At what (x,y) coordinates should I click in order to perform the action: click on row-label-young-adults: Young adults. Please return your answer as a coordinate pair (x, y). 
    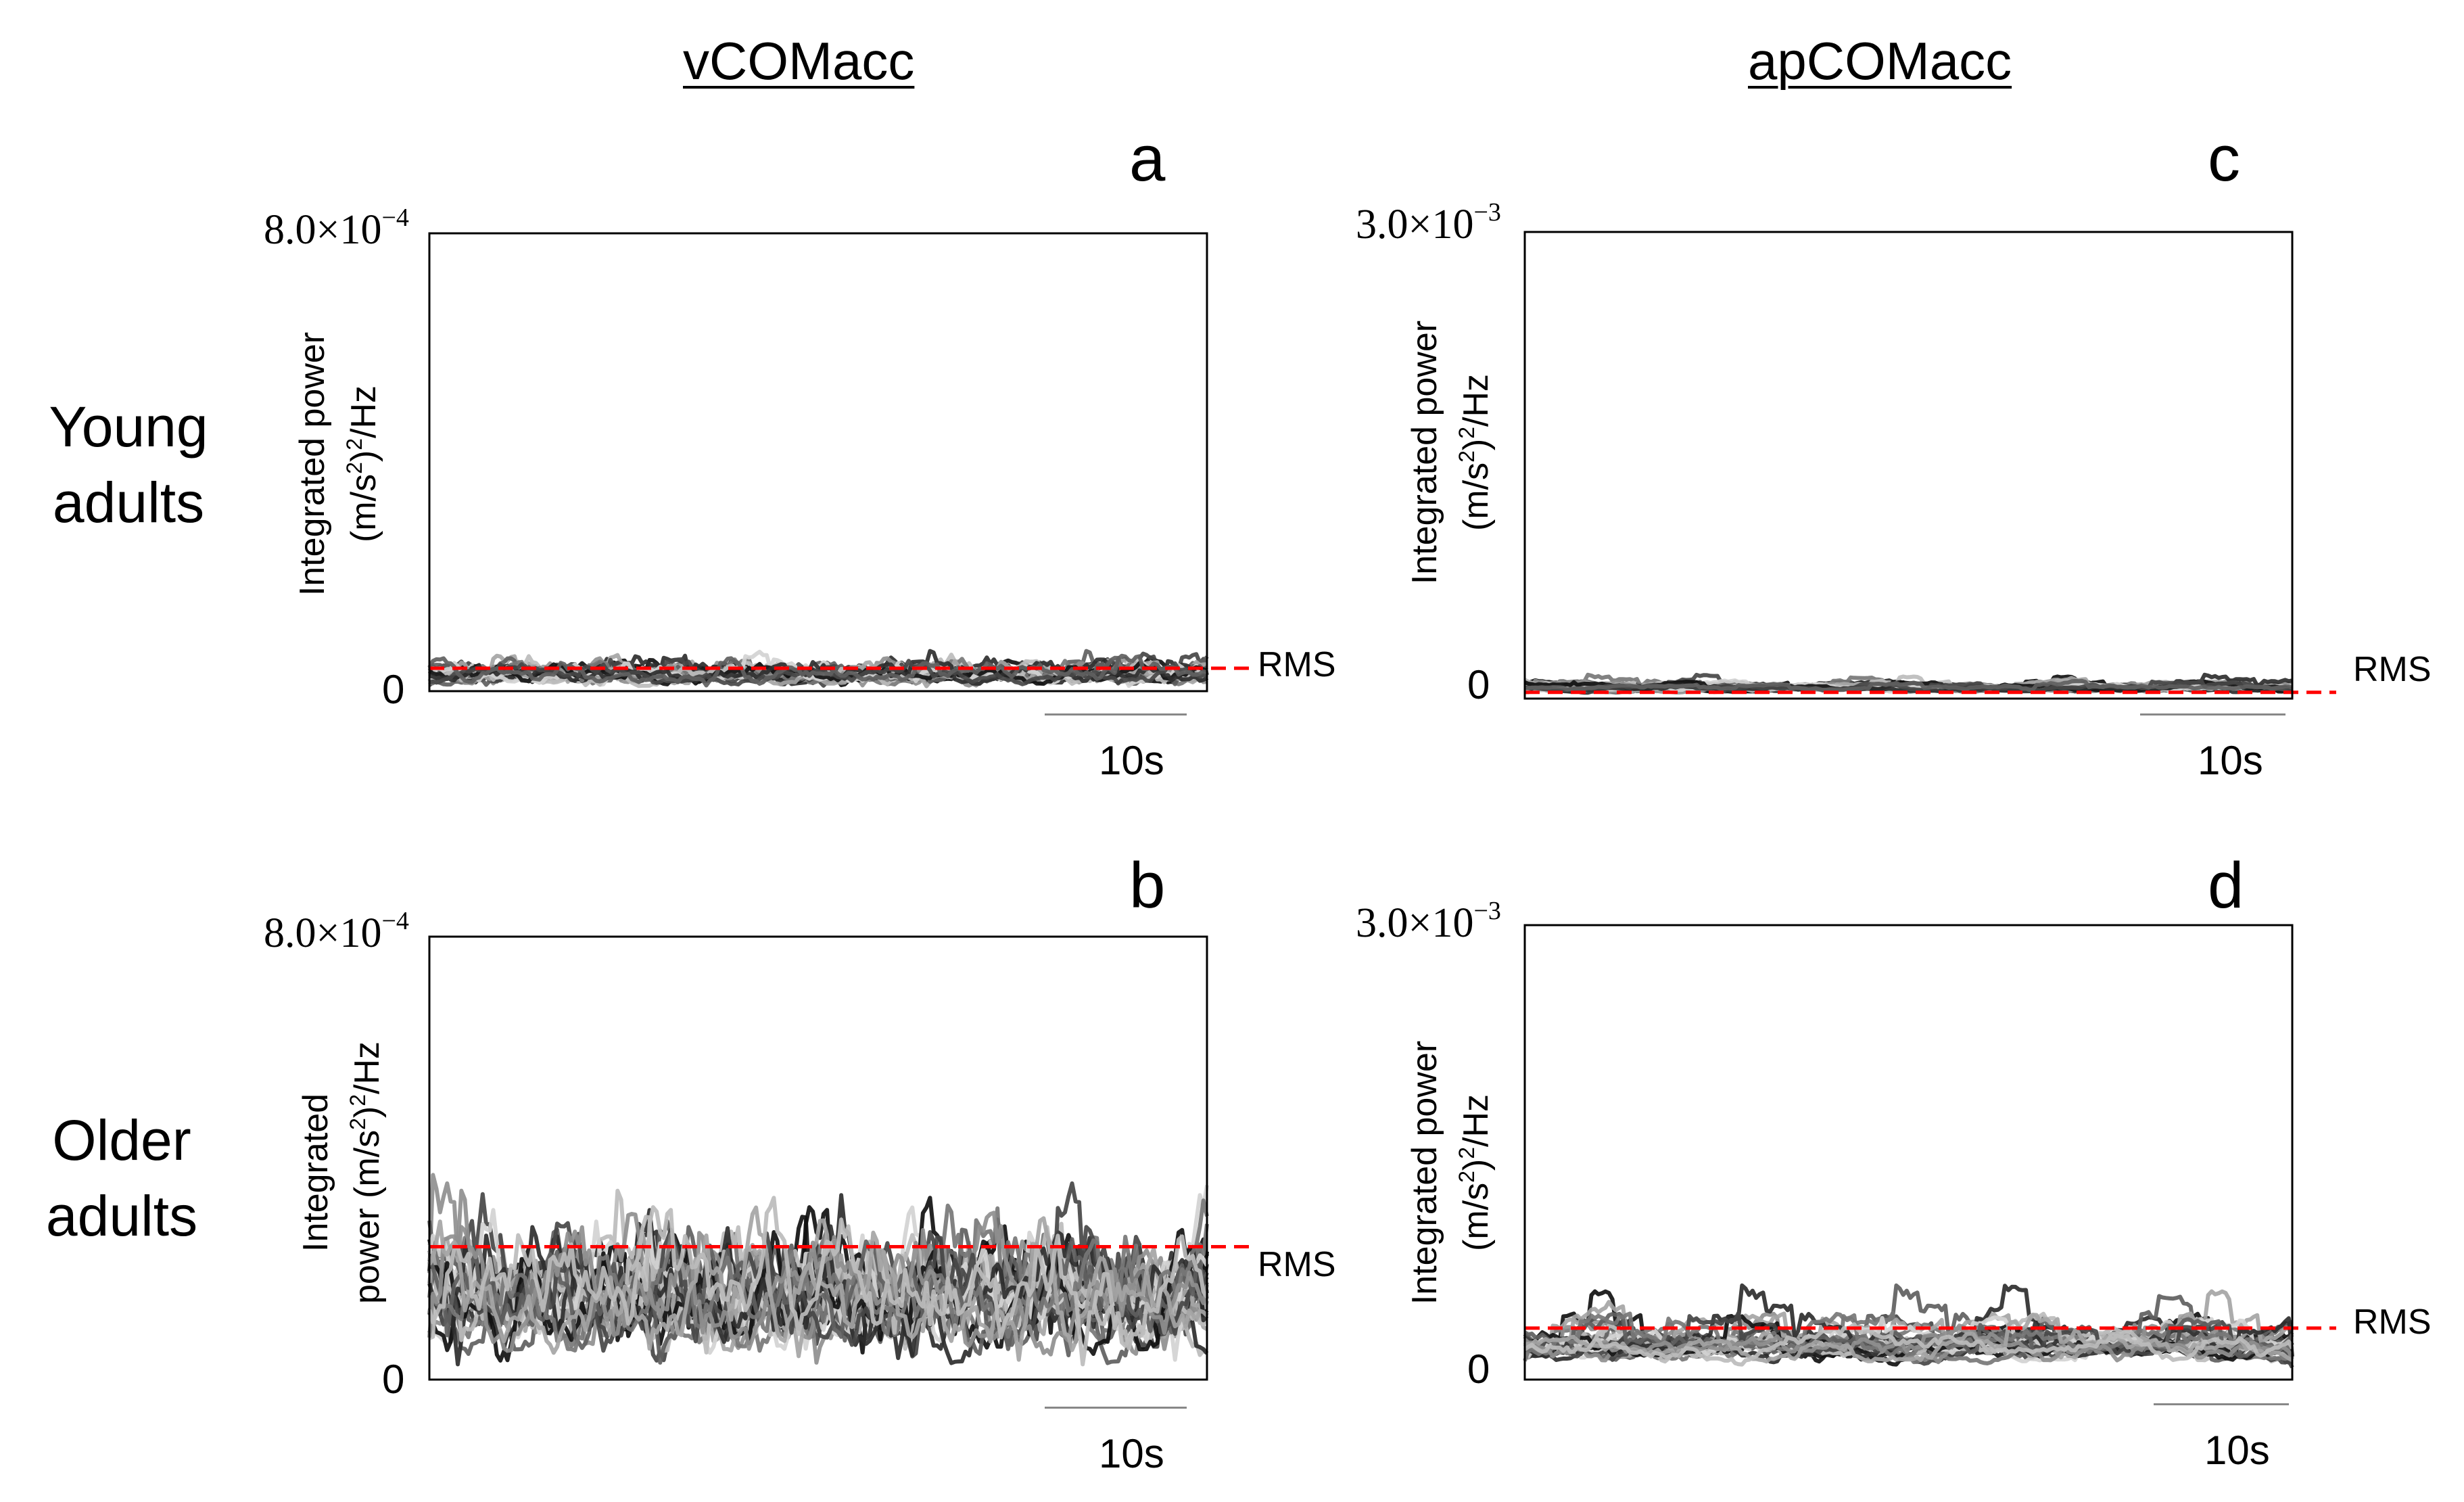
    Looking at the image, I should click on (128, 464).